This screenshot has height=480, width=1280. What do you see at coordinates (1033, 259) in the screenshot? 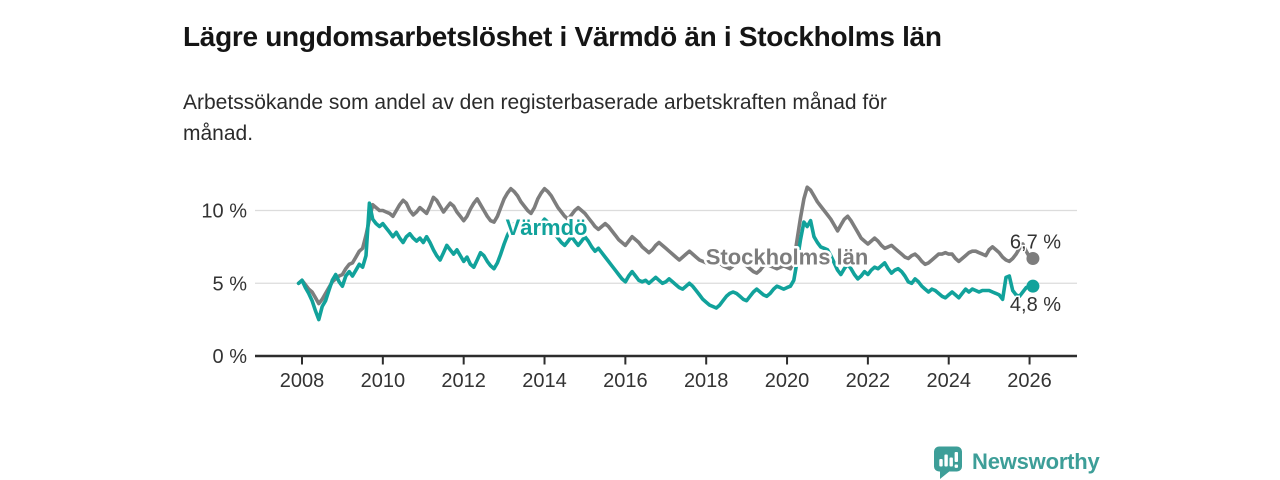
I see `end-dot-stockholms-l-n` at bounding box center [1033, 259].